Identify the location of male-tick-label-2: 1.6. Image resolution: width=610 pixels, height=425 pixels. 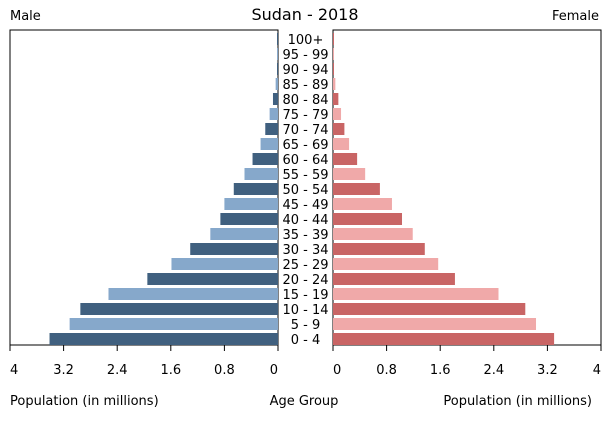
(170, 370).